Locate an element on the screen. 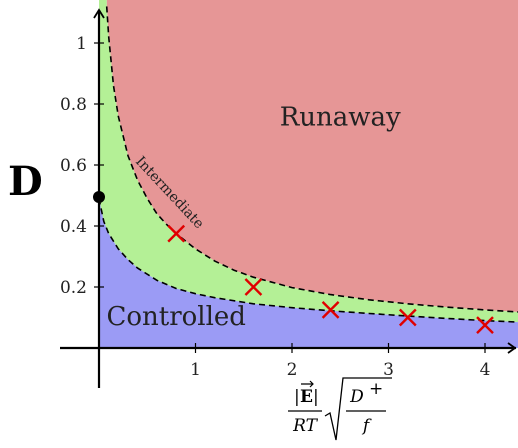 The image size is (518, 448). x-tick-label: 4 is located at coordinates (485, 370).